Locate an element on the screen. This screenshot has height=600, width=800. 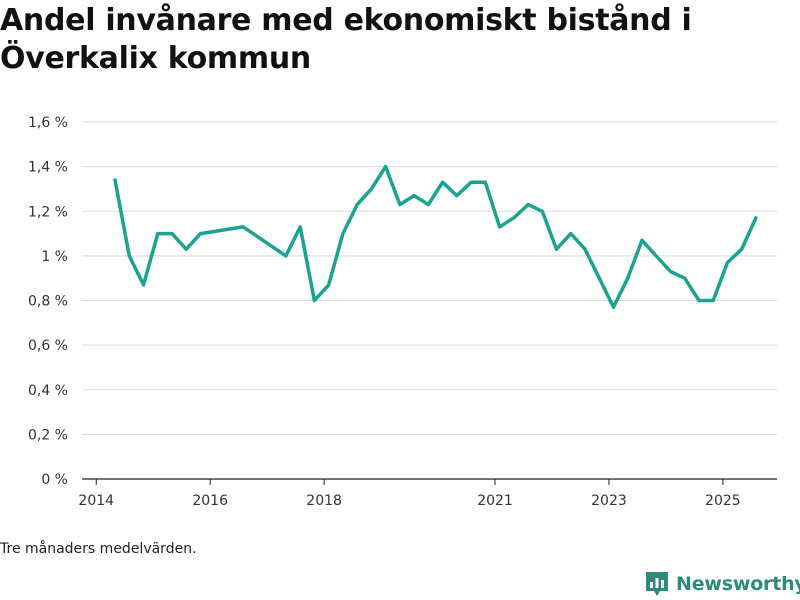
y-tick-label: 0,6 % is located at coordinates (48, 346).